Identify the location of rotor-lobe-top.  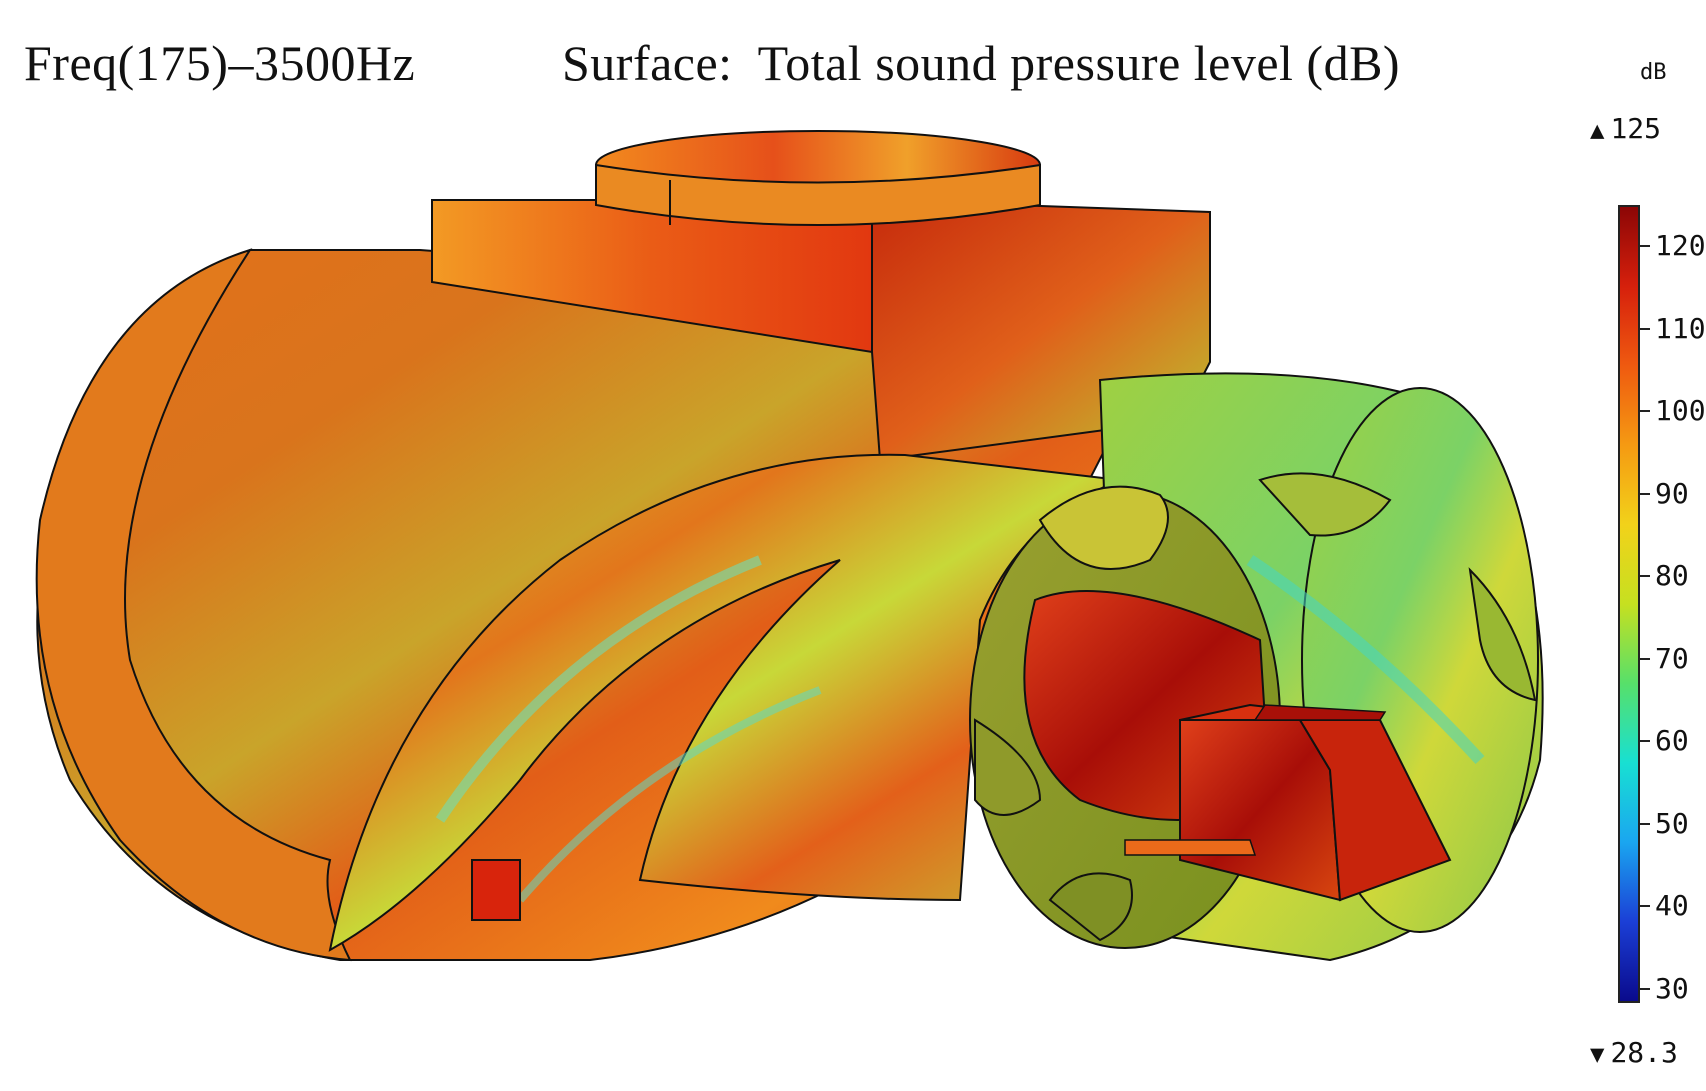
(1103, 527).